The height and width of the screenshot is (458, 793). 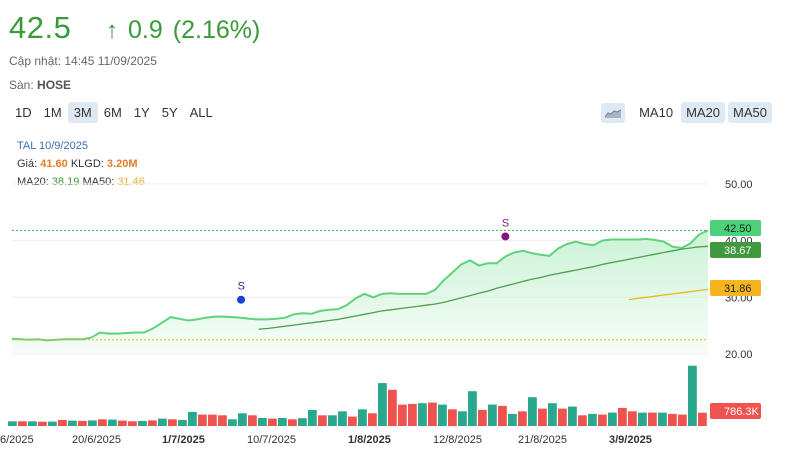 I want to click on tooltip-volume-label: KLGD:, so click(x=87, y=164).